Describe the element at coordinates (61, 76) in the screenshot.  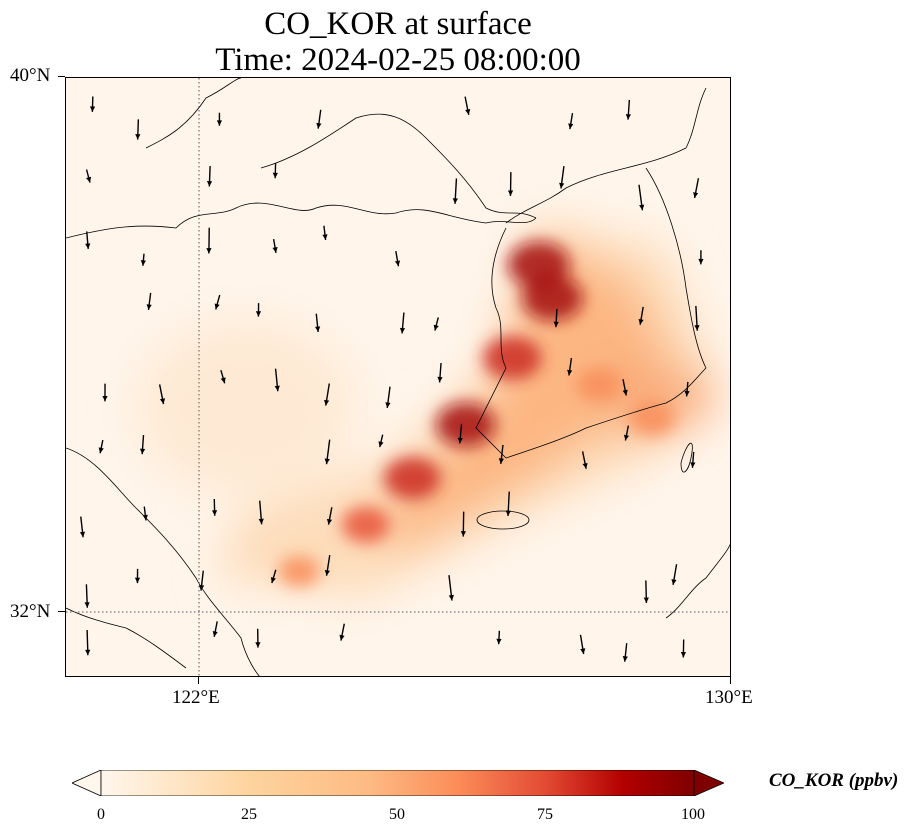
I see `lat-tick-mark-40n` at that location.